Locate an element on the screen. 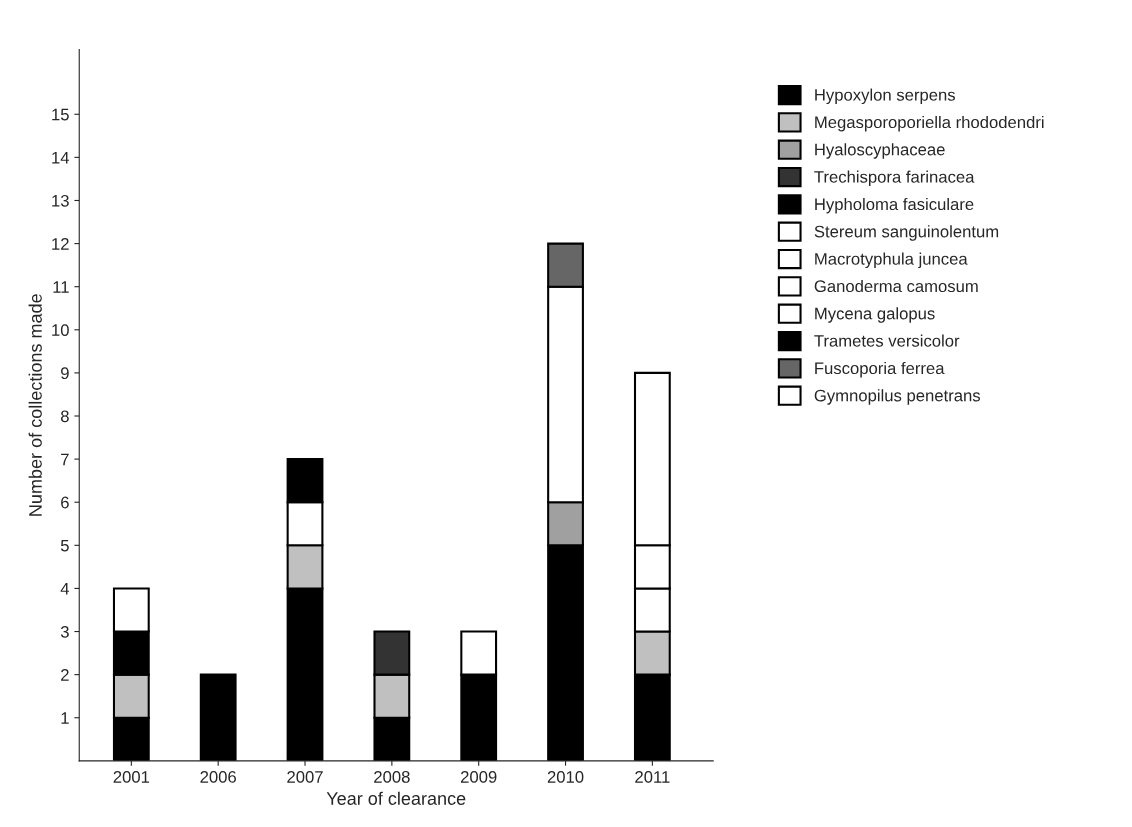 This screenshot has height=827, width=1132. y-tick-label: 11 is located at coordinates (61, 287).